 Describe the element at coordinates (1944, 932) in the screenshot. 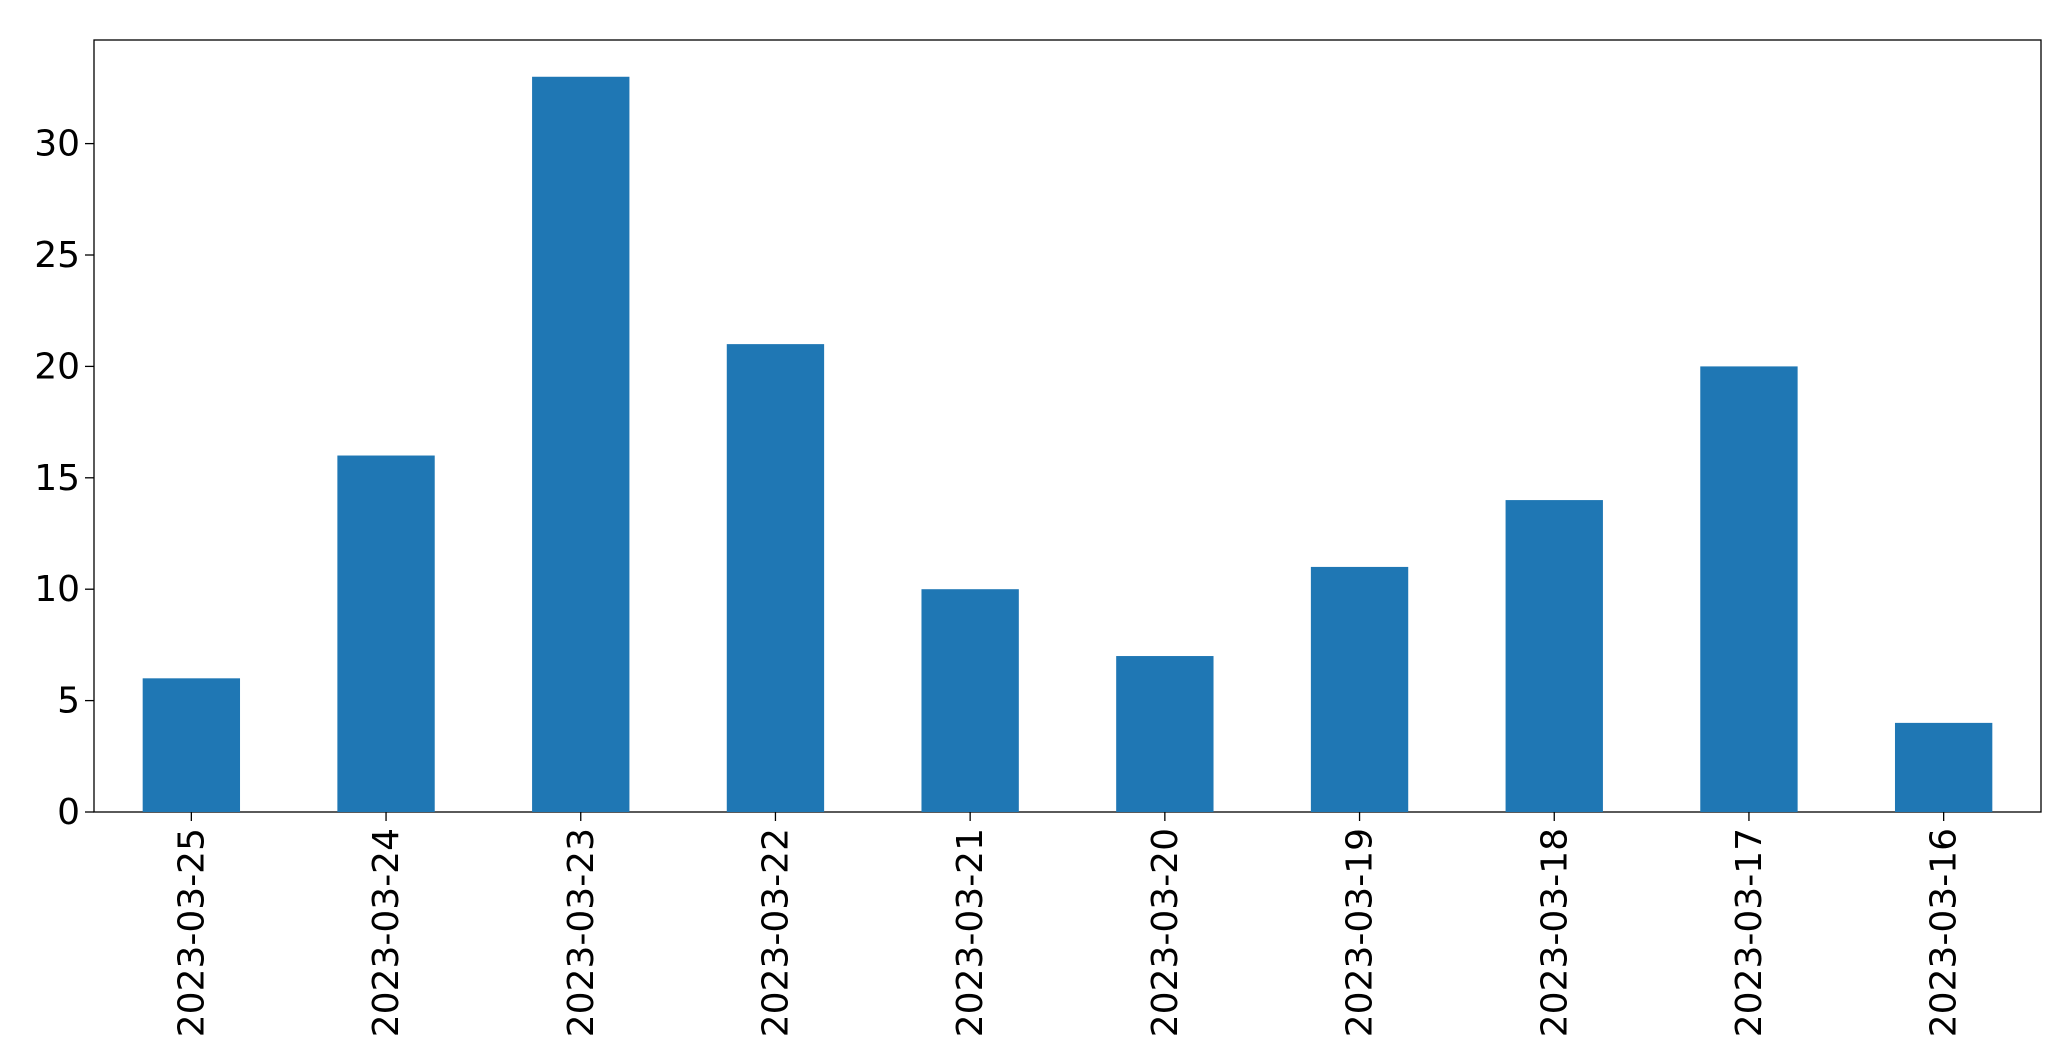

I see `x-tick-label: 2023-03-16` at that location.